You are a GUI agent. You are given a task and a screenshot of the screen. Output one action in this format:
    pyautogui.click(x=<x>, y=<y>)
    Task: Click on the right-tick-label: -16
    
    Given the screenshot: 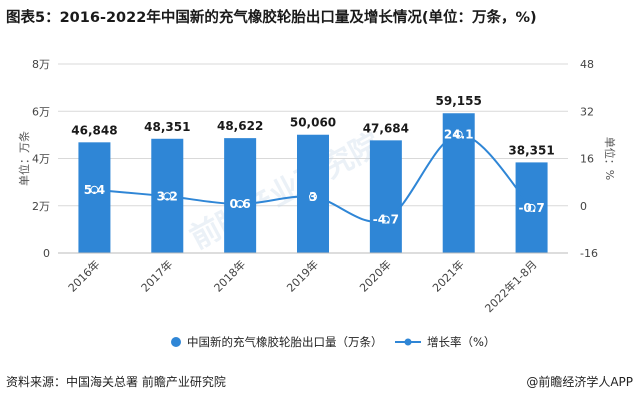 What is the action you would take?
    pyautogui.click(x=589, y=253)
    